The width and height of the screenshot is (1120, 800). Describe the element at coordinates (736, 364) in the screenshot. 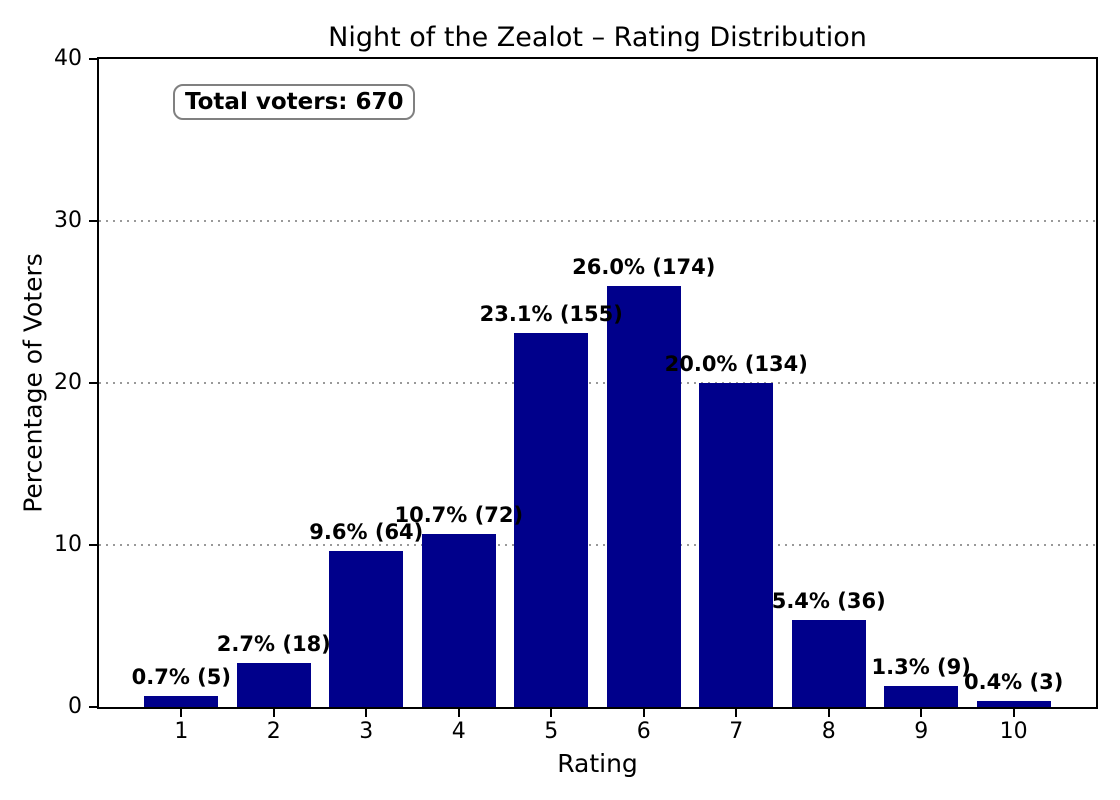

I see `bar-value-label: 20.0% (134)` at that location.